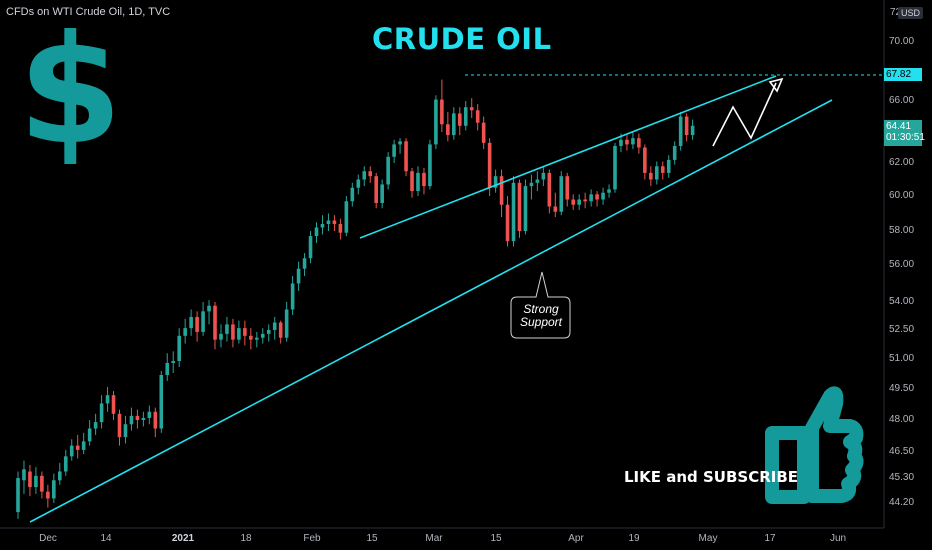 This screenshot has width=932, height=550. What do you see at coordinates (496, 538) in the screenshot?
I see `time-tick-label: 15` at bounding box center [496, 538].